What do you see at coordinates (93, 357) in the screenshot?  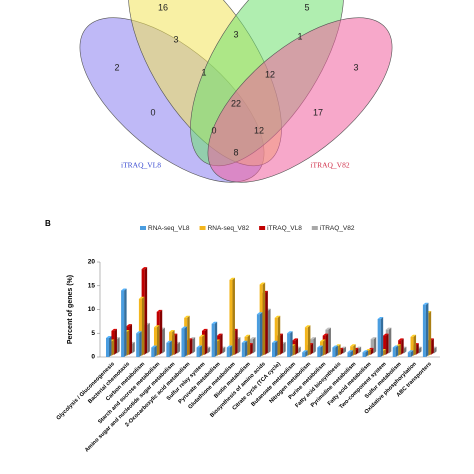 I see `y-tick-label: 0` at bounding box center [93, 357].